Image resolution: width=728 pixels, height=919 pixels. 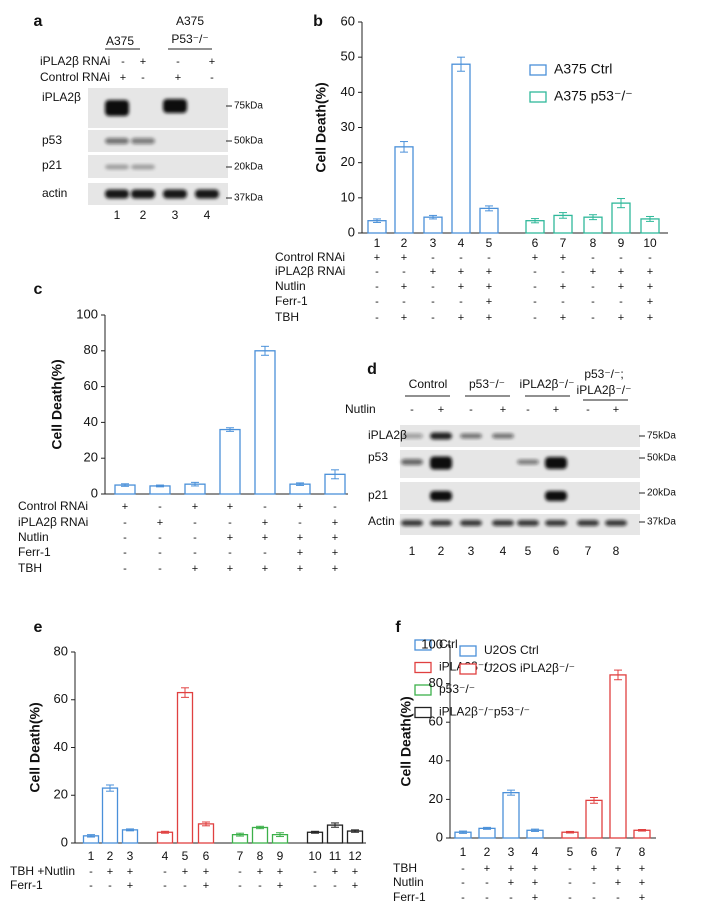 I want to click on marker-label: 75kDa, so click(x=661, y=436).